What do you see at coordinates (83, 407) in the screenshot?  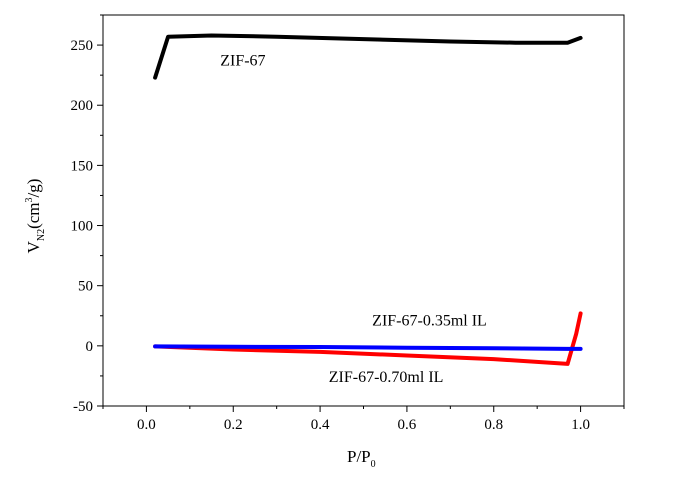 I see `y-tick-label: -50` at bounding box center [83, 407].